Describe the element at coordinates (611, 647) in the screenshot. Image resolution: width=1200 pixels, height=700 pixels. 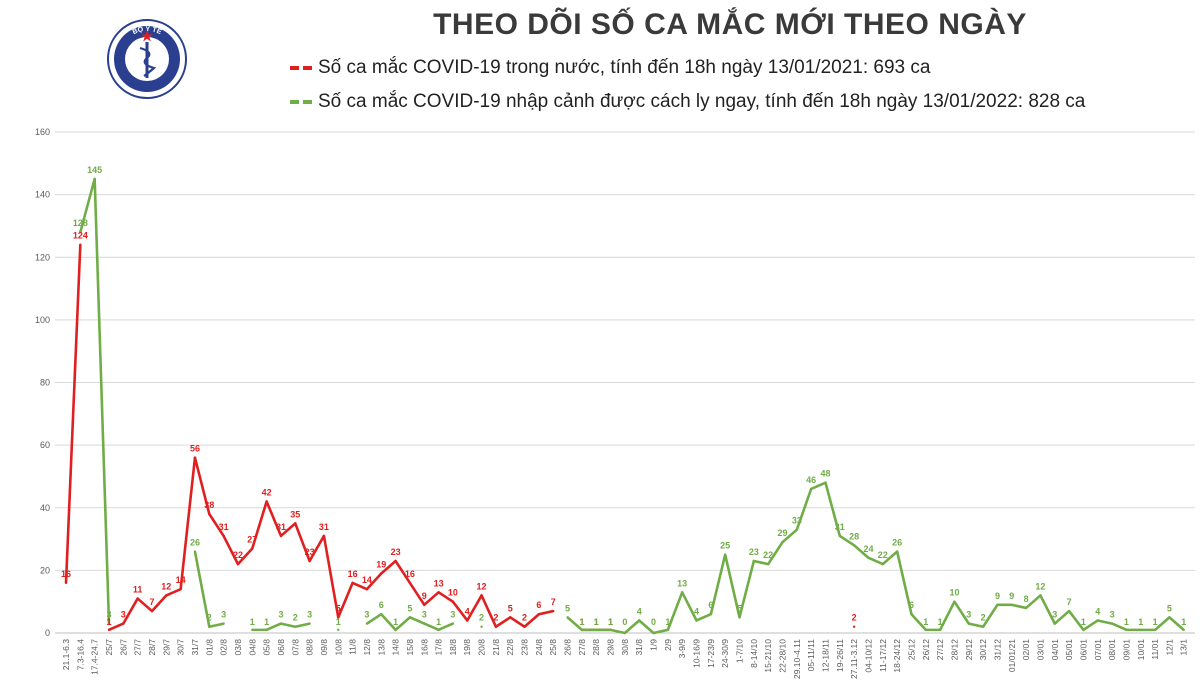
I see `x-tick-label: 29/8` at that location.